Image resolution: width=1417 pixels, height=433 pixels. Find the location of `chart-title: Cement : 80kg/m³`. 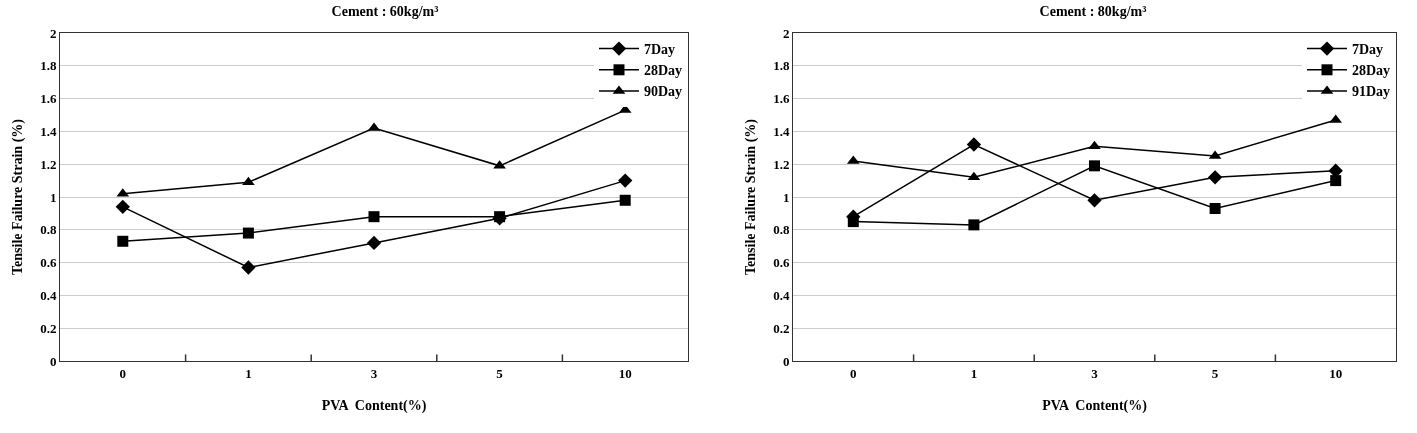

chart-title: Cement : 80kg/m³ is located at coordinates (1093, 12).